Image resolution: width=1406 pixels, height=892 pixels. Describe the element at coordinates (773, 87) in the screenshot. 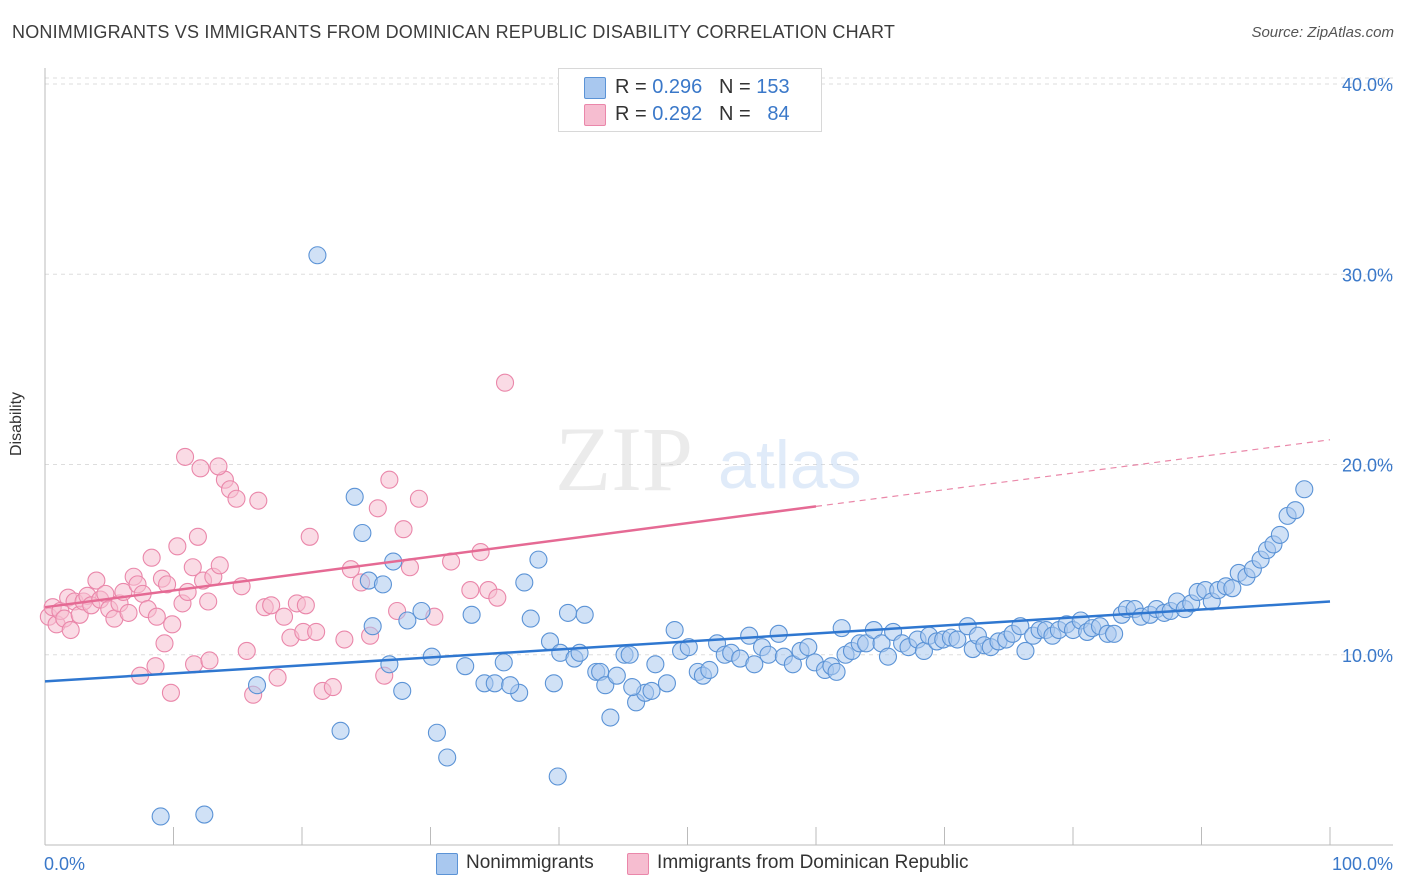

I see `legend-n-value: 153` at that location.